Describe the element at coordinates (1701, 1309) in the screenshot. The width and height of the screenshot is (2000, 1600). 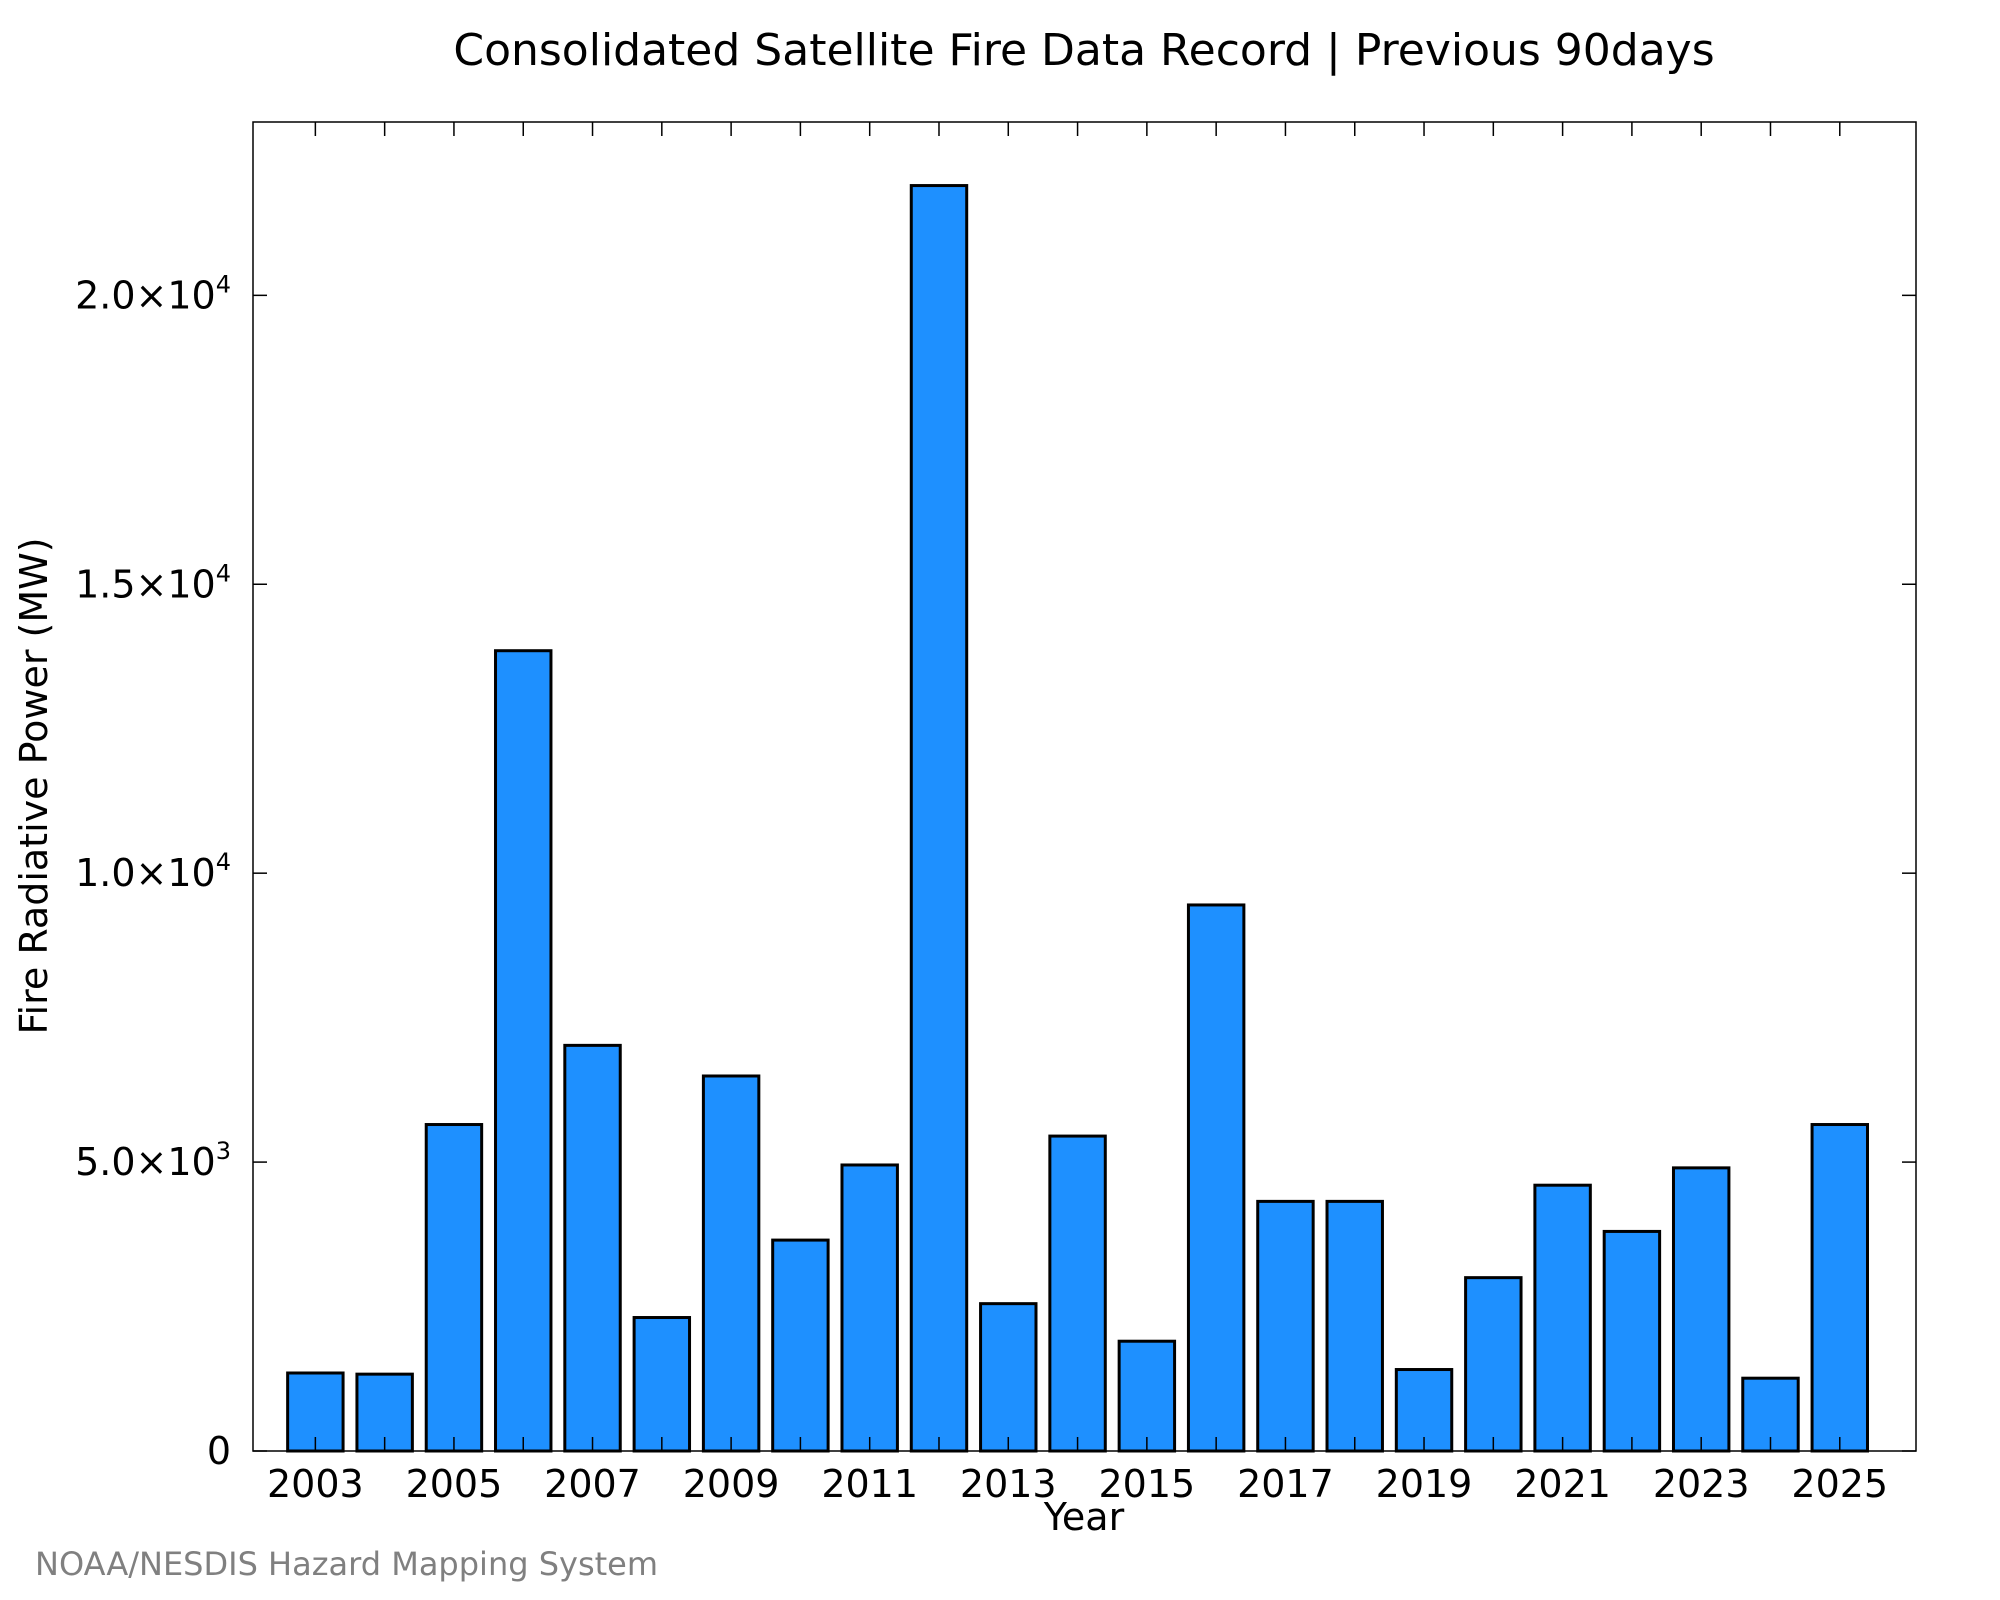
I see `bar-2023` at that location.